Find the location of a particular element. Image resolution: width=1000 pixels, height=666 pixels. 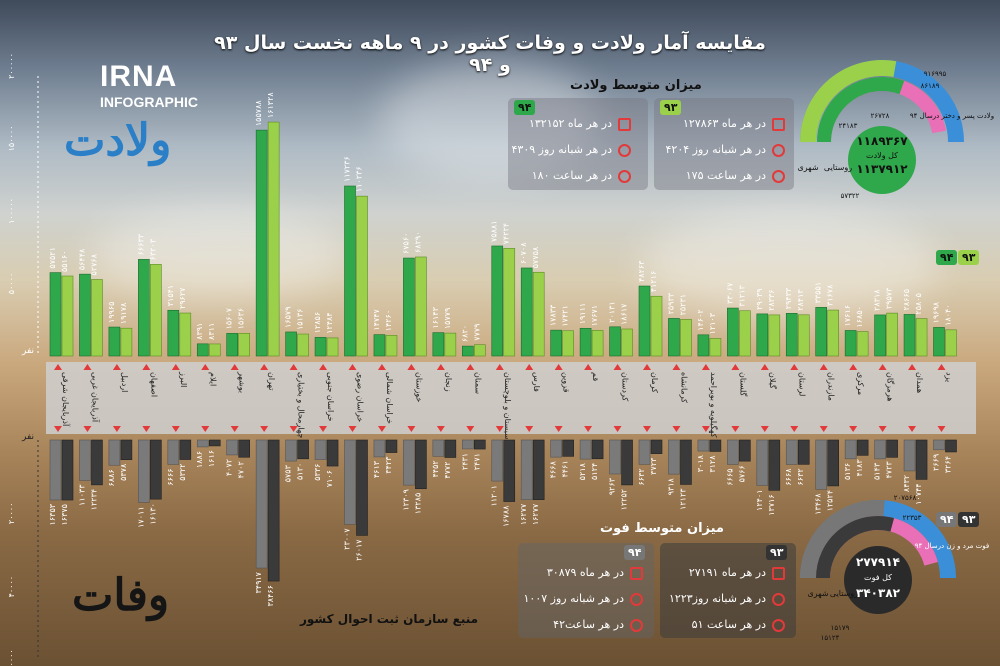

birth-94-day: در هر شبانه روز ۴۳۰۹ is located at coordinates (562, 149).